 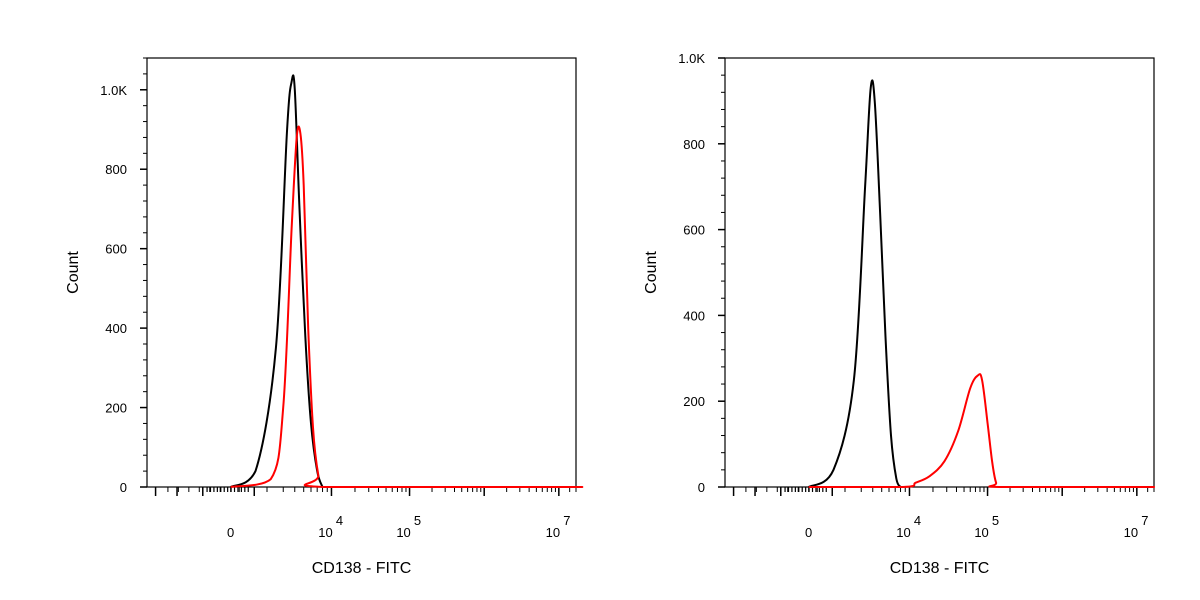 I want to click on histogram-line-red, so click(x=982, y=431).